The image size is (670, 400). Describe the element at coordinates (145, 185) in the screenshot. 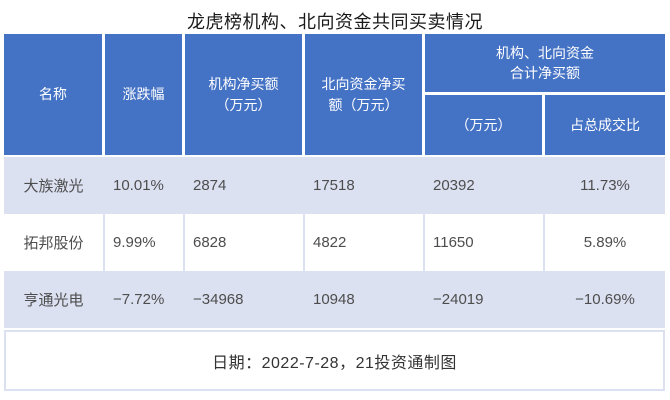

I see `cell-change: 10.01%` at that location.